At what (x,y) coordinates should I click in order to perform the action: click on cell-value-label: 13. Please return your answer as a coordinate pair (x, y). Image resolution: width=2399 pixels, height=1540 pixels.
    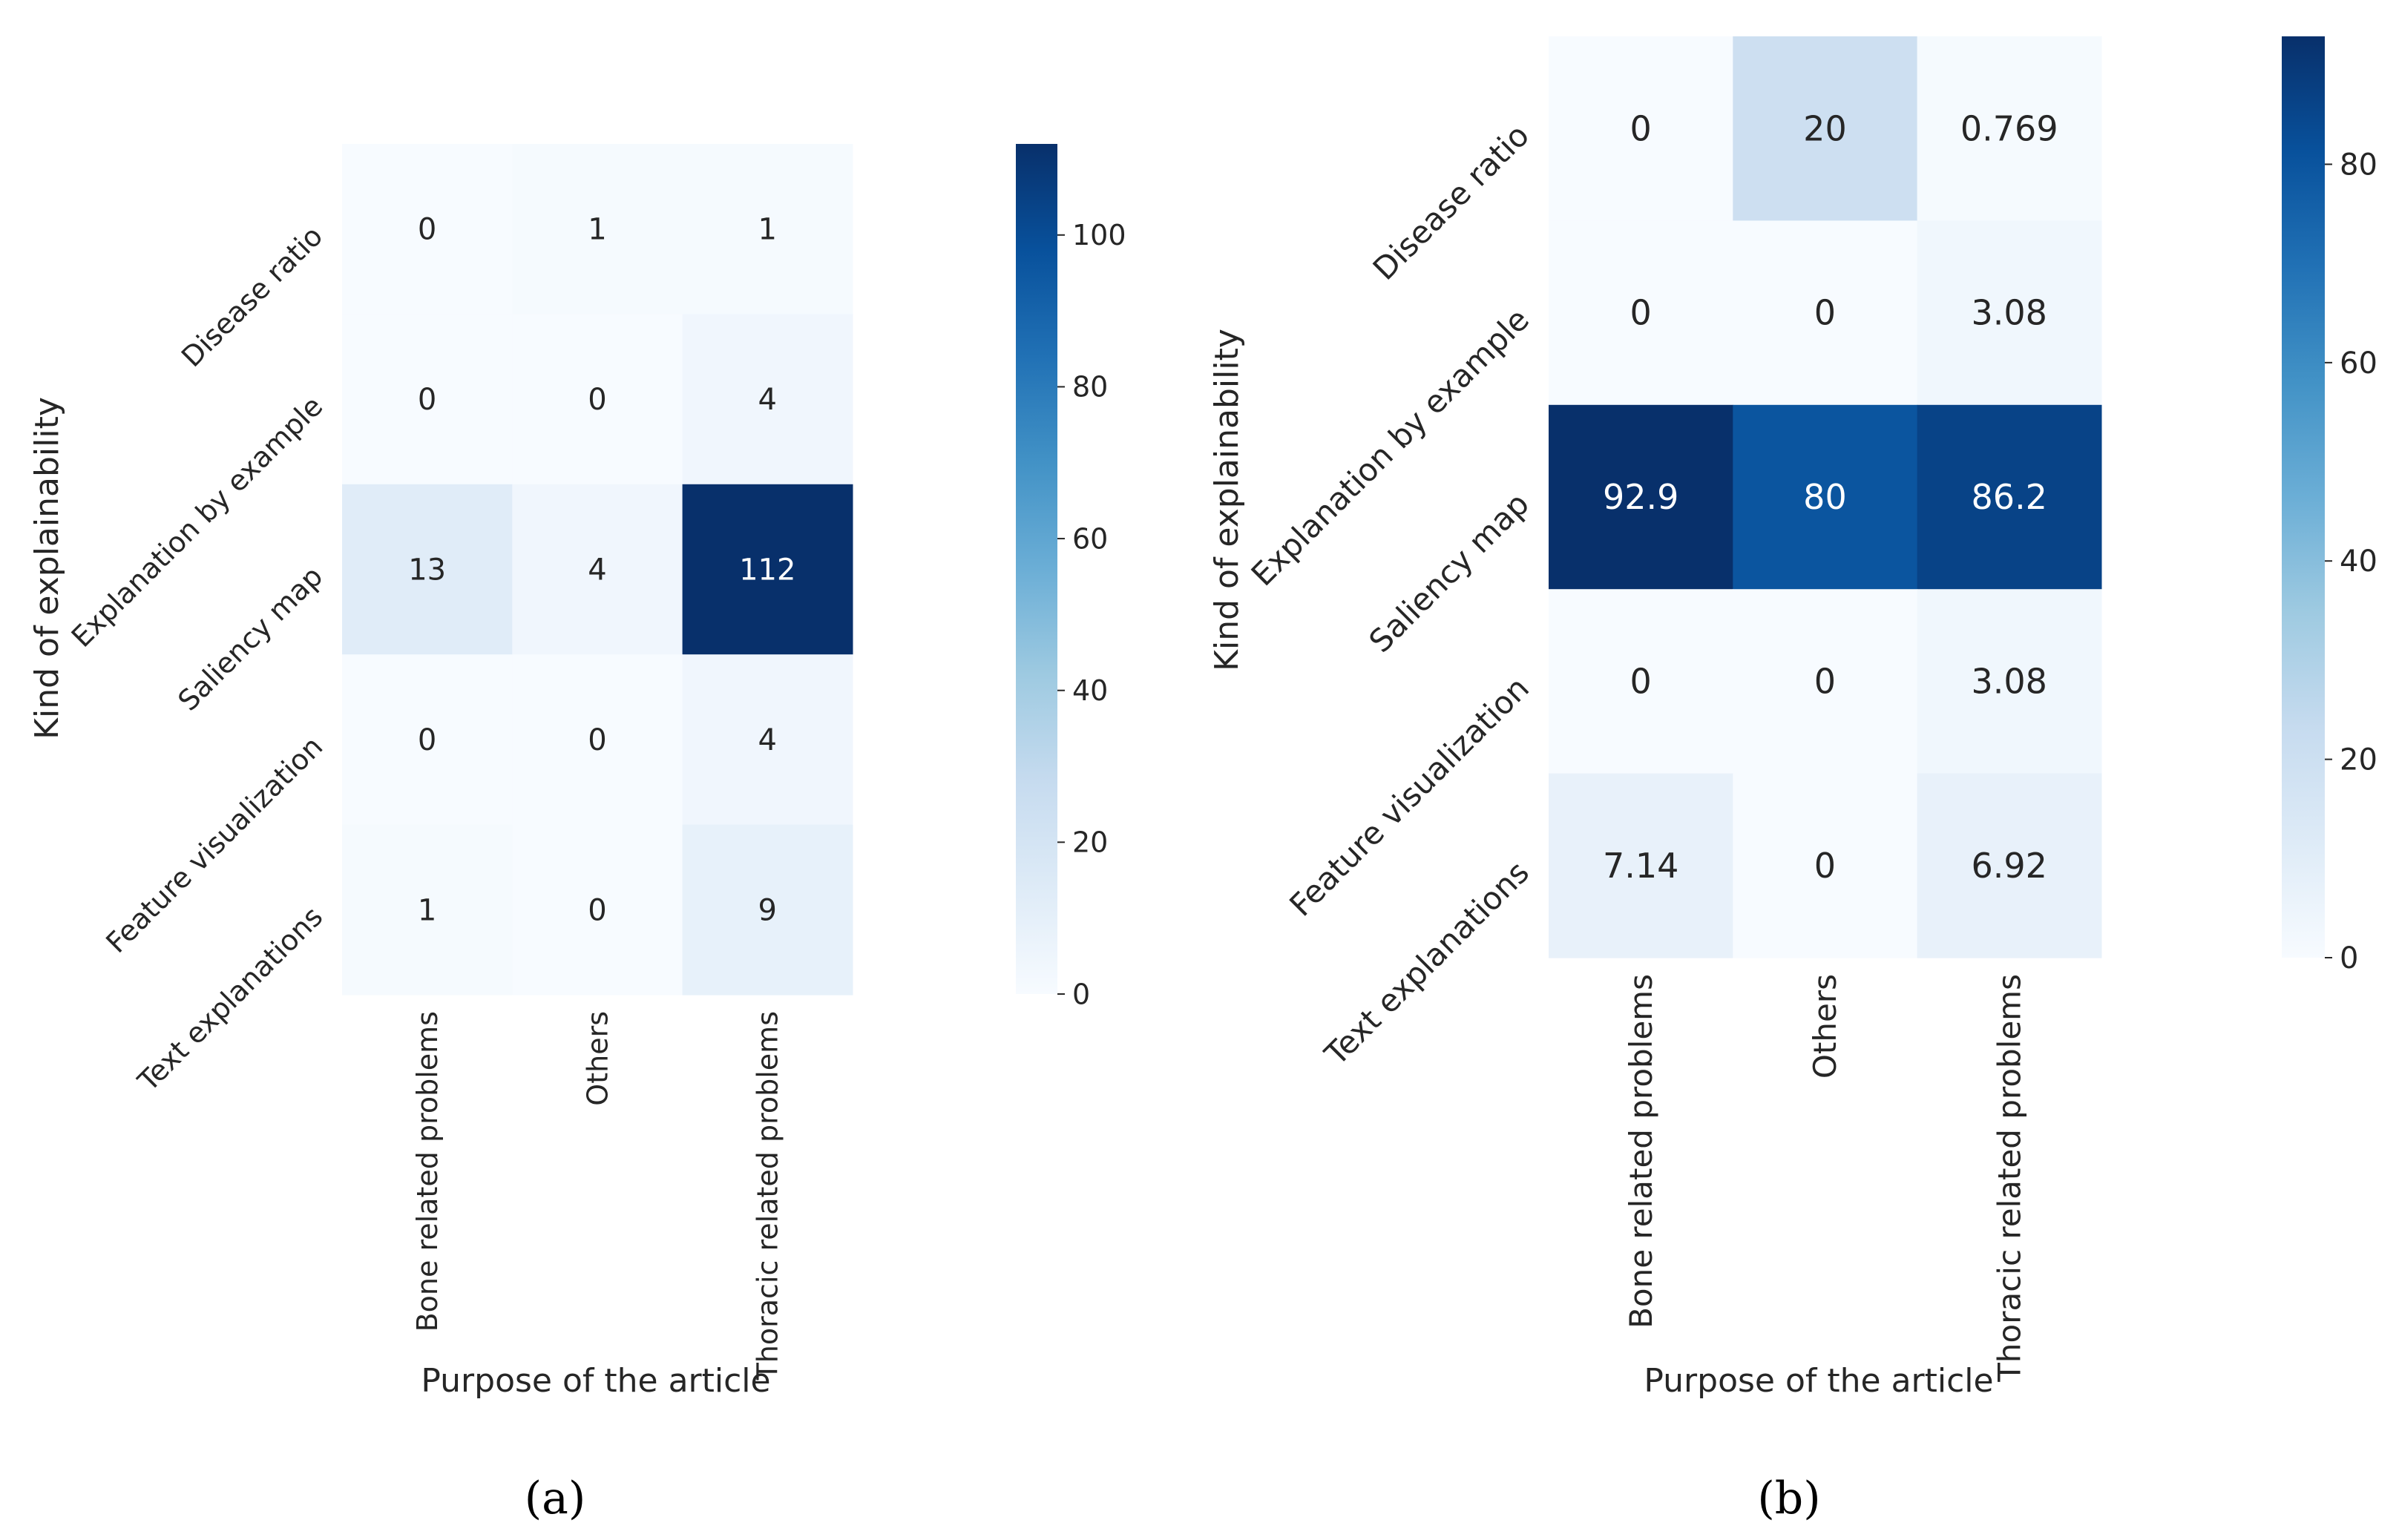
    Looking at the image, I should click on (427, 570).